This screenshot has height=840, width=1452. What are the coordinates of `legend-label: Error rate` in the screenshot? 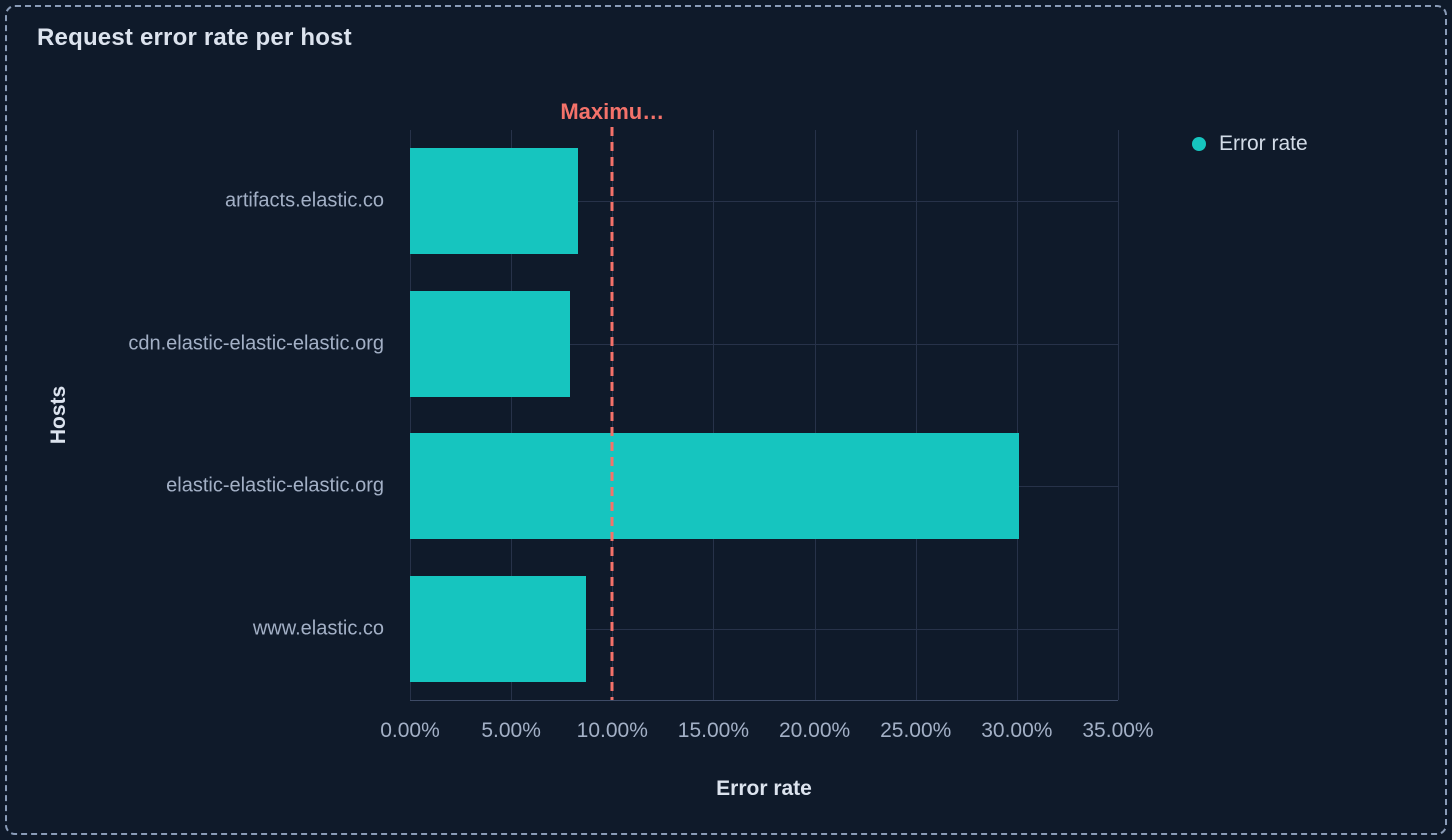 It's located at (1263, 143).